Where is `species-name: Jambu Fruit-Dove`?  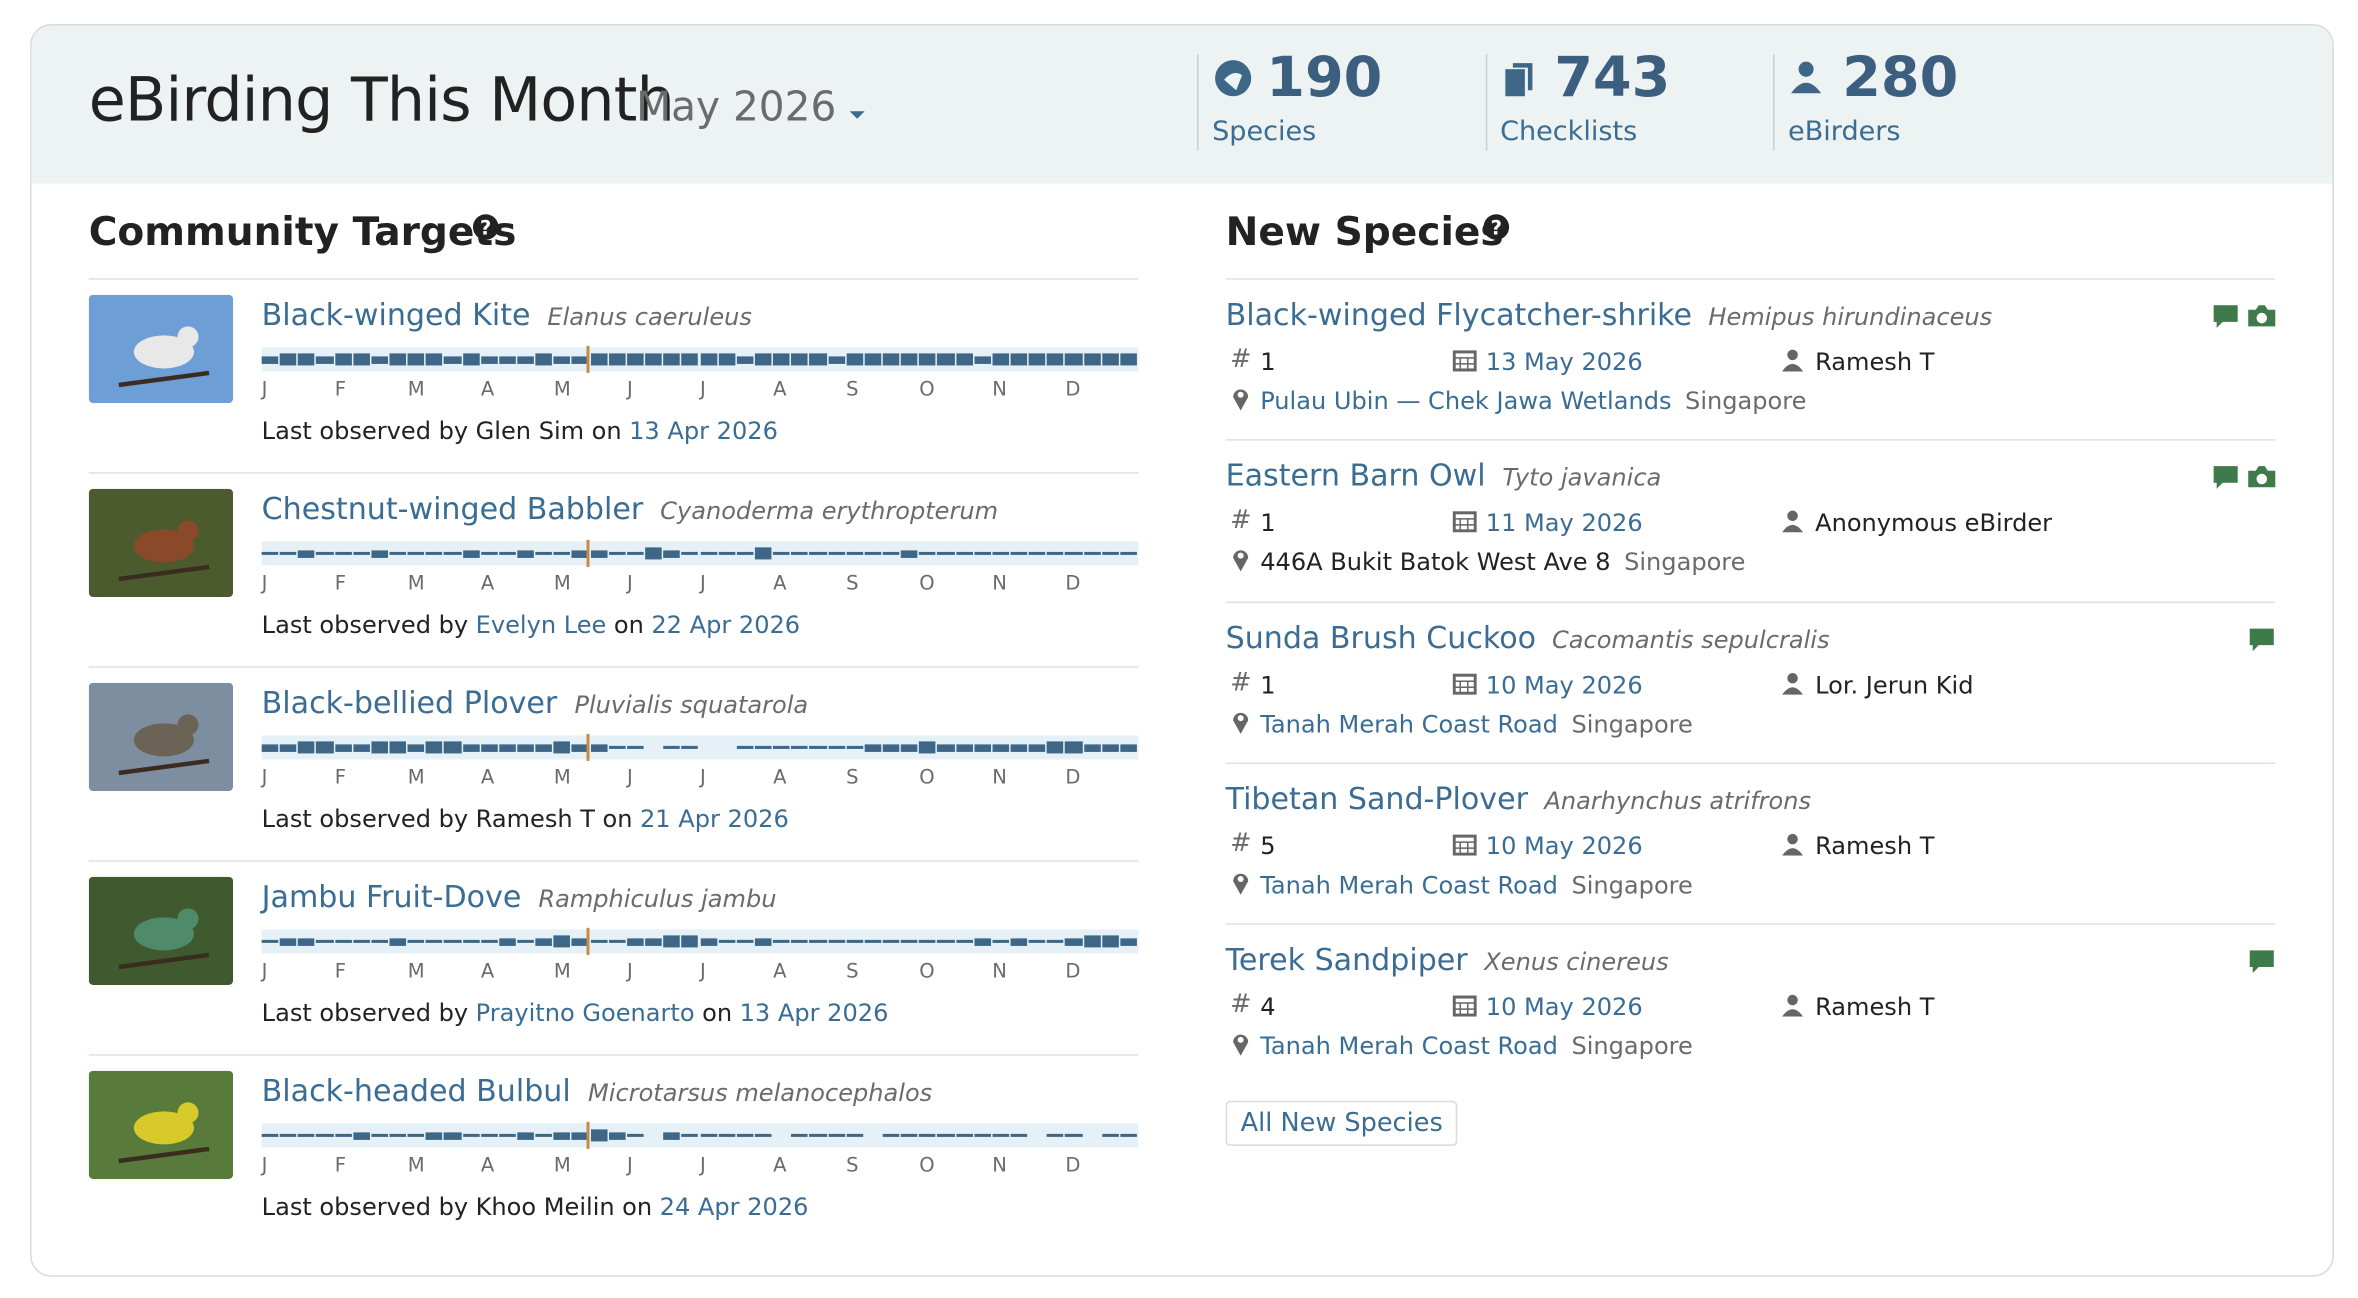
species-name: Jambu Fruit-Dove is located at coordinates (391, 896).